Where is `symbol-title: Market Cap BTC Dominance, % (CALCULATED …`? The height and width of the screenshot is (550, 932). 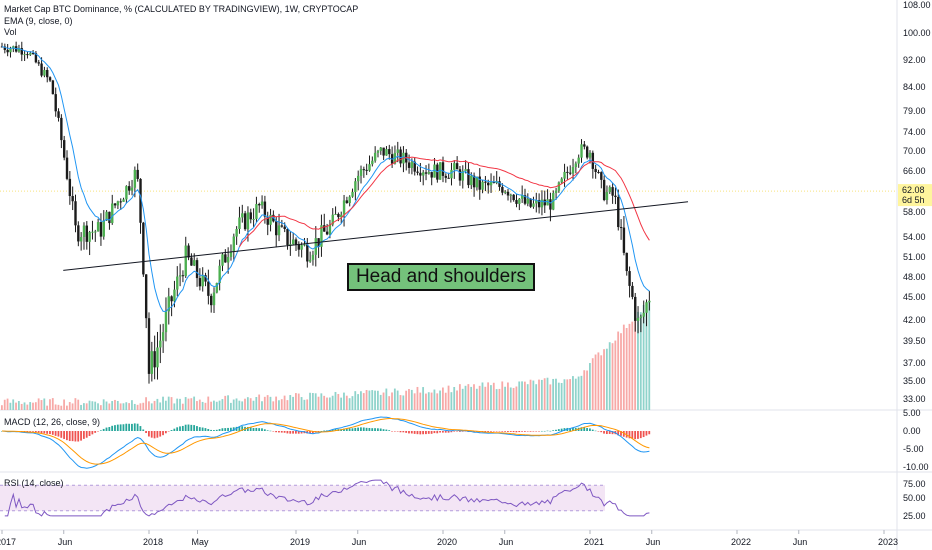 symbol-title: Market Cap BTC Dominance, % (CALCULATED … is located at coordinates (181, 9).